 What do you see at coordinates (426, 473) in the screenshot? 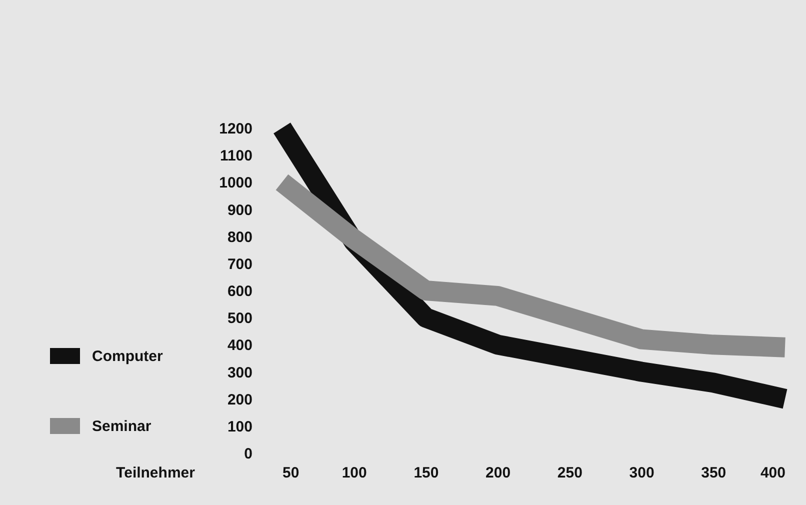
I see `x-tick-label: 150` at bounding box center [426, 473].